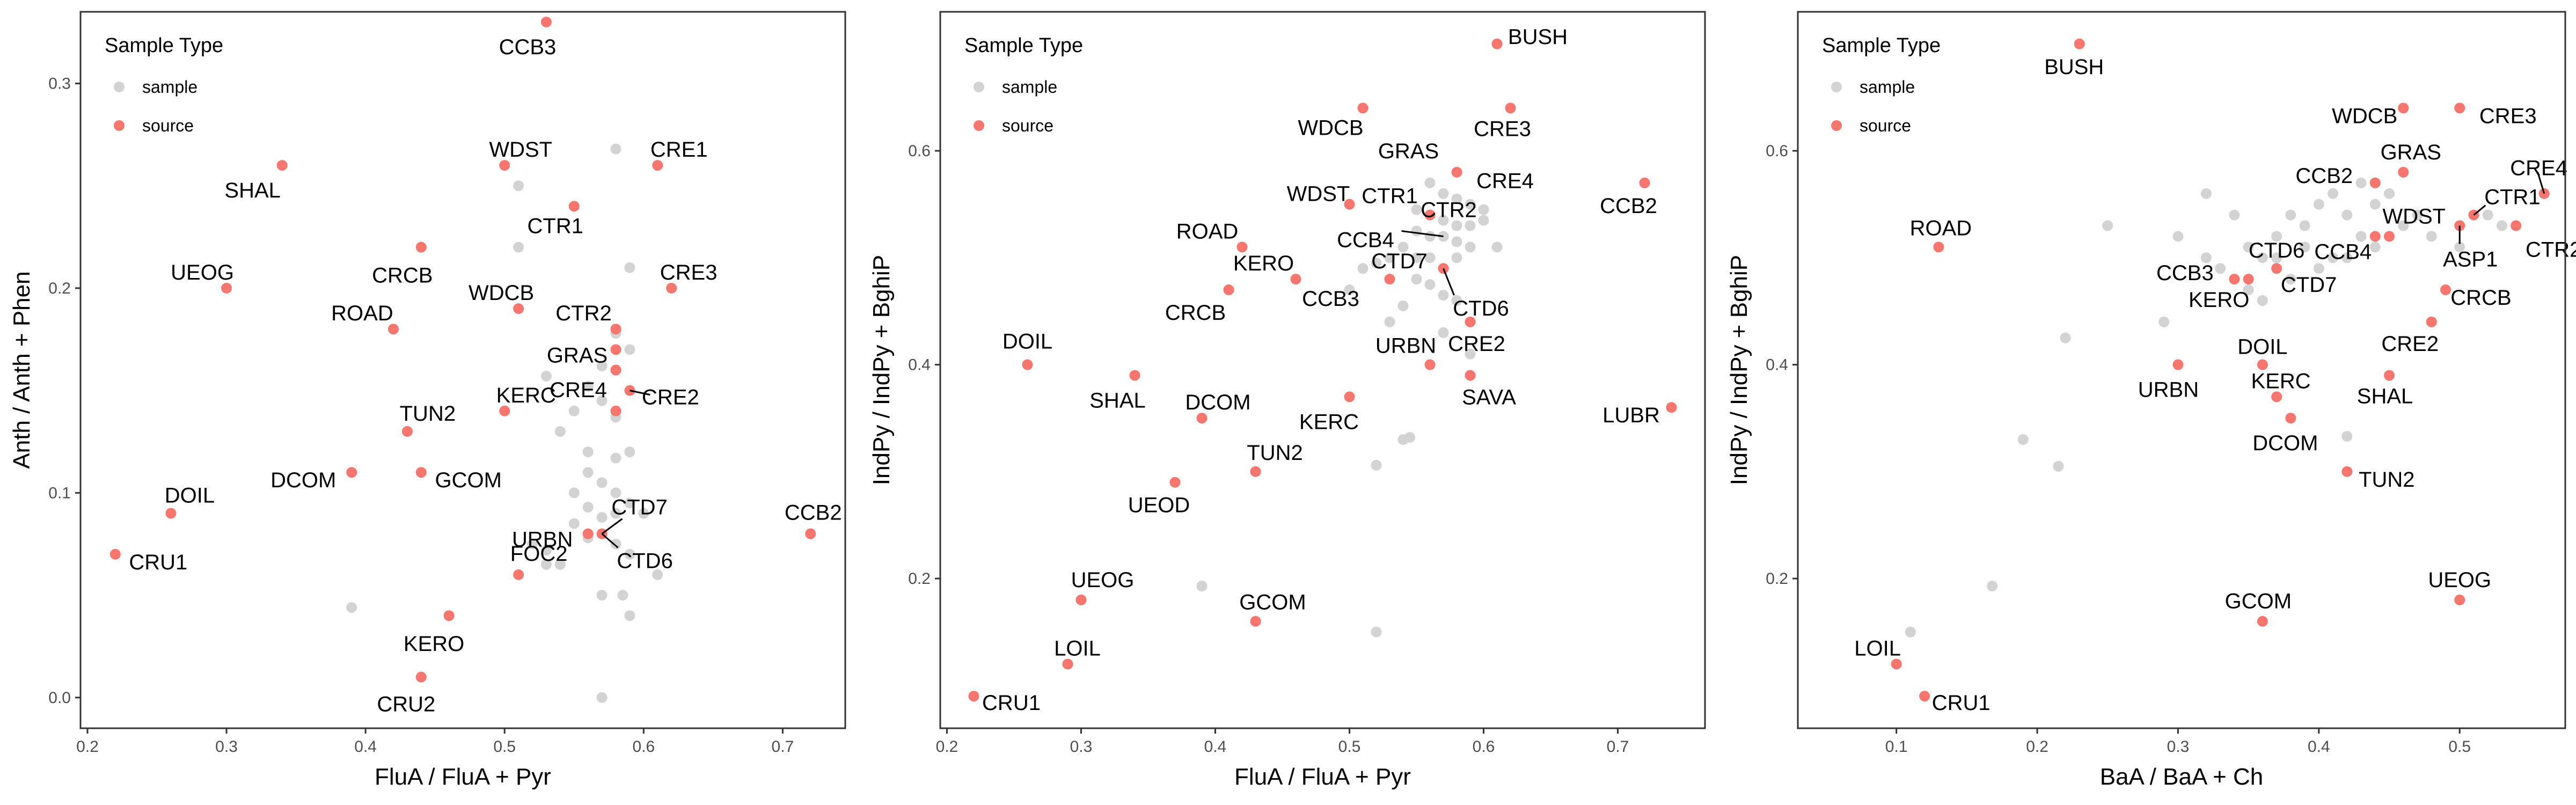  I want to click on point-label: CTR1, so click(1389, 196).